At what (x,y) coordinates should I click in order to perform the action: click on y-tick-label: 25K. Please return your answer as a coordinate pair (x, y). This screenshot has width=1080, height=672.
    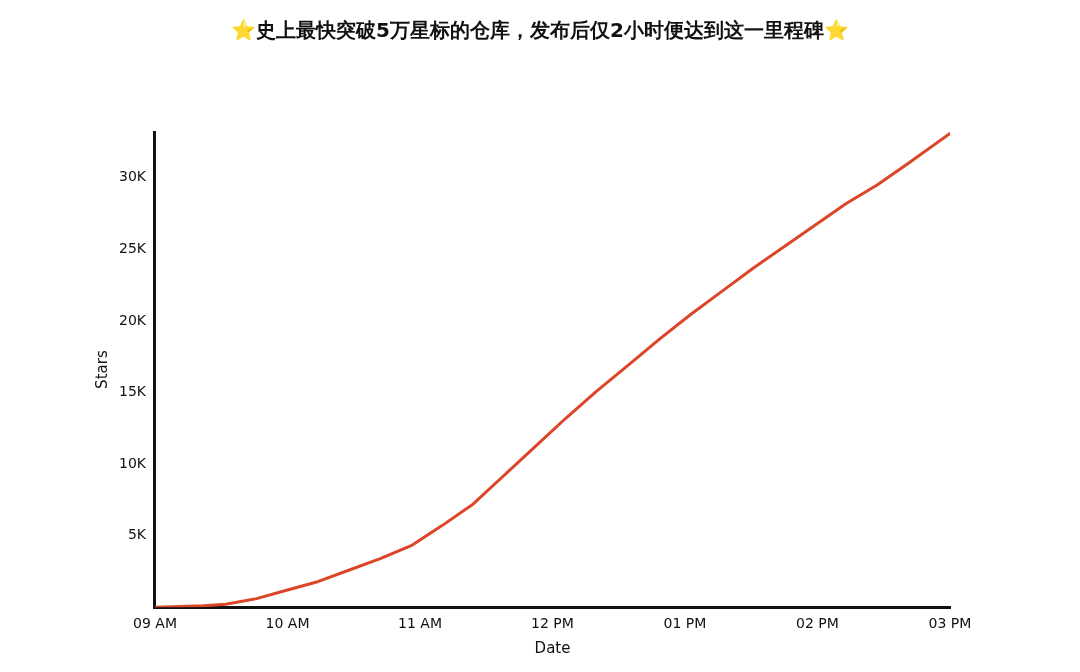
    Looking at the image, I should click on (133, 248).